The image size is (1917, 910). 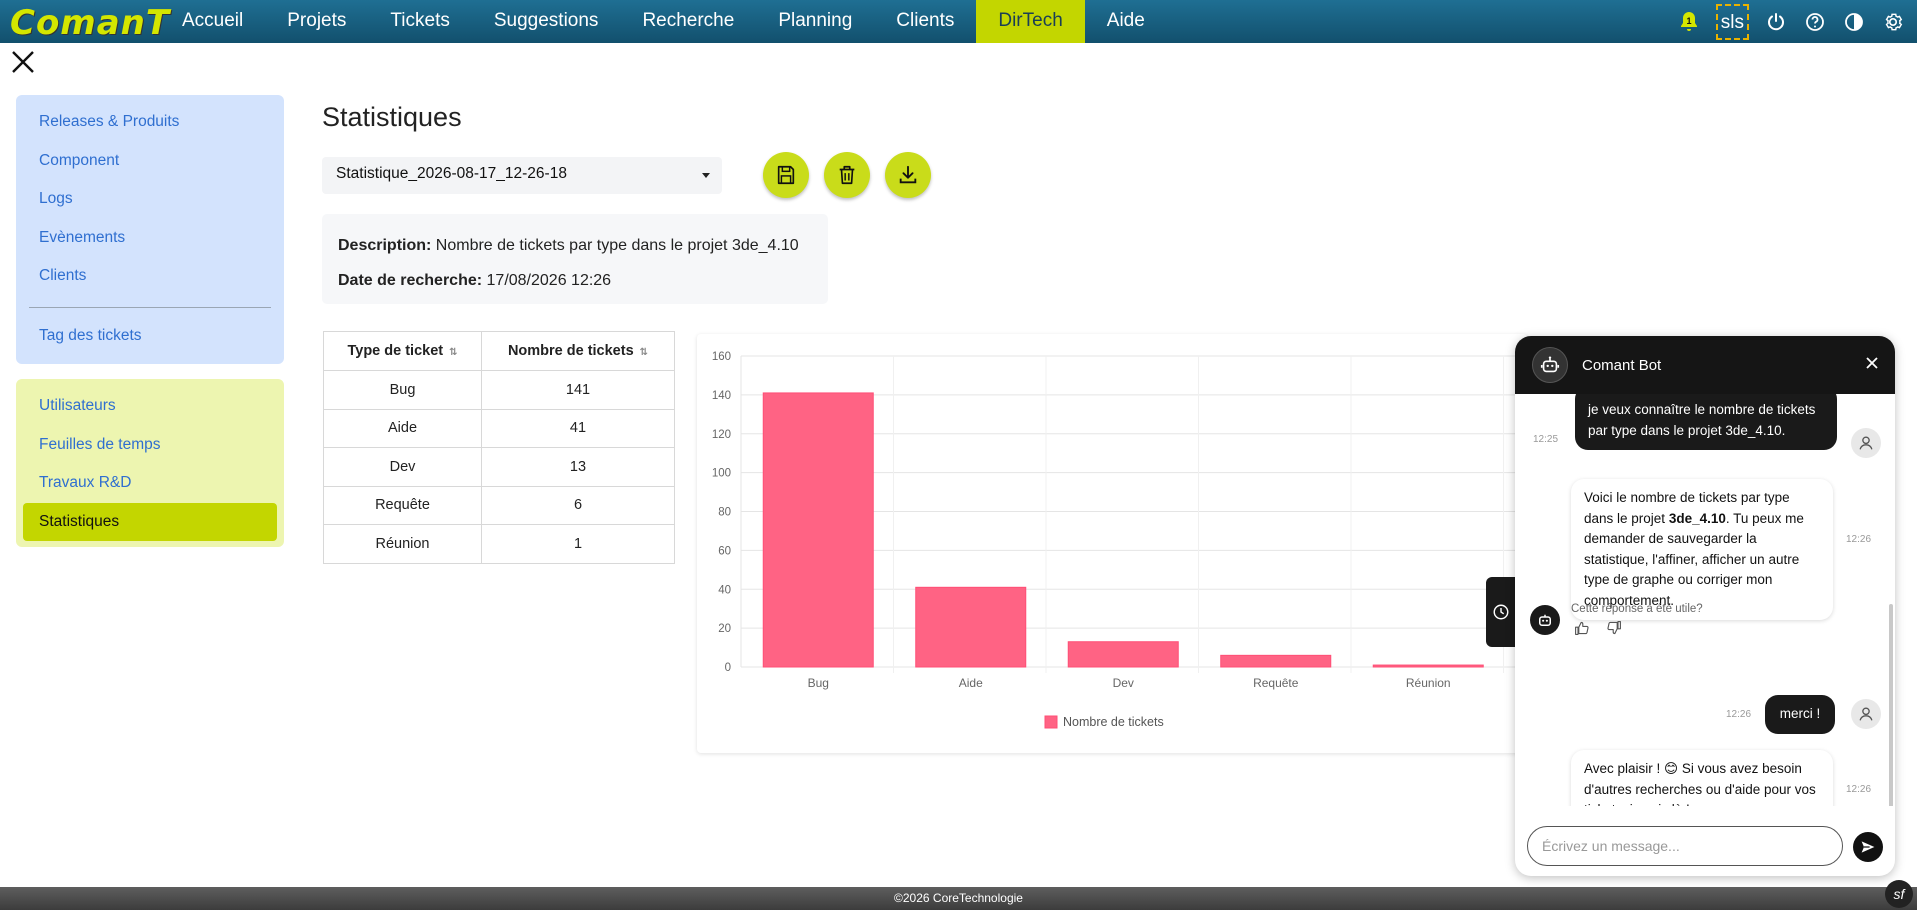 I want to click on sidebar-item-logs: Logs, so click(x=56, y=198).